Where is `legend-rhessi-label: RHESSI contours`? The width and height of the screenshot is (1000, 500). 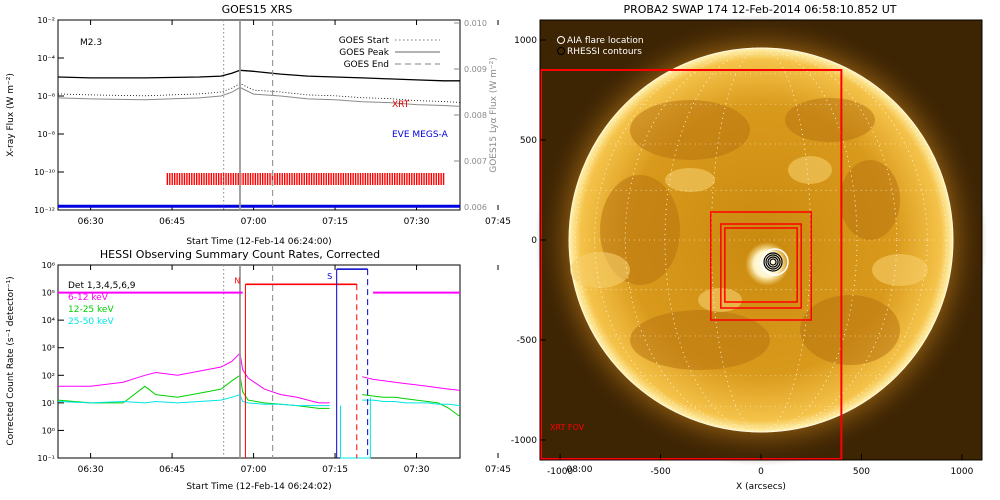
legend-rhessi-label: RHESSI contours is located at coordinates (604, 52).